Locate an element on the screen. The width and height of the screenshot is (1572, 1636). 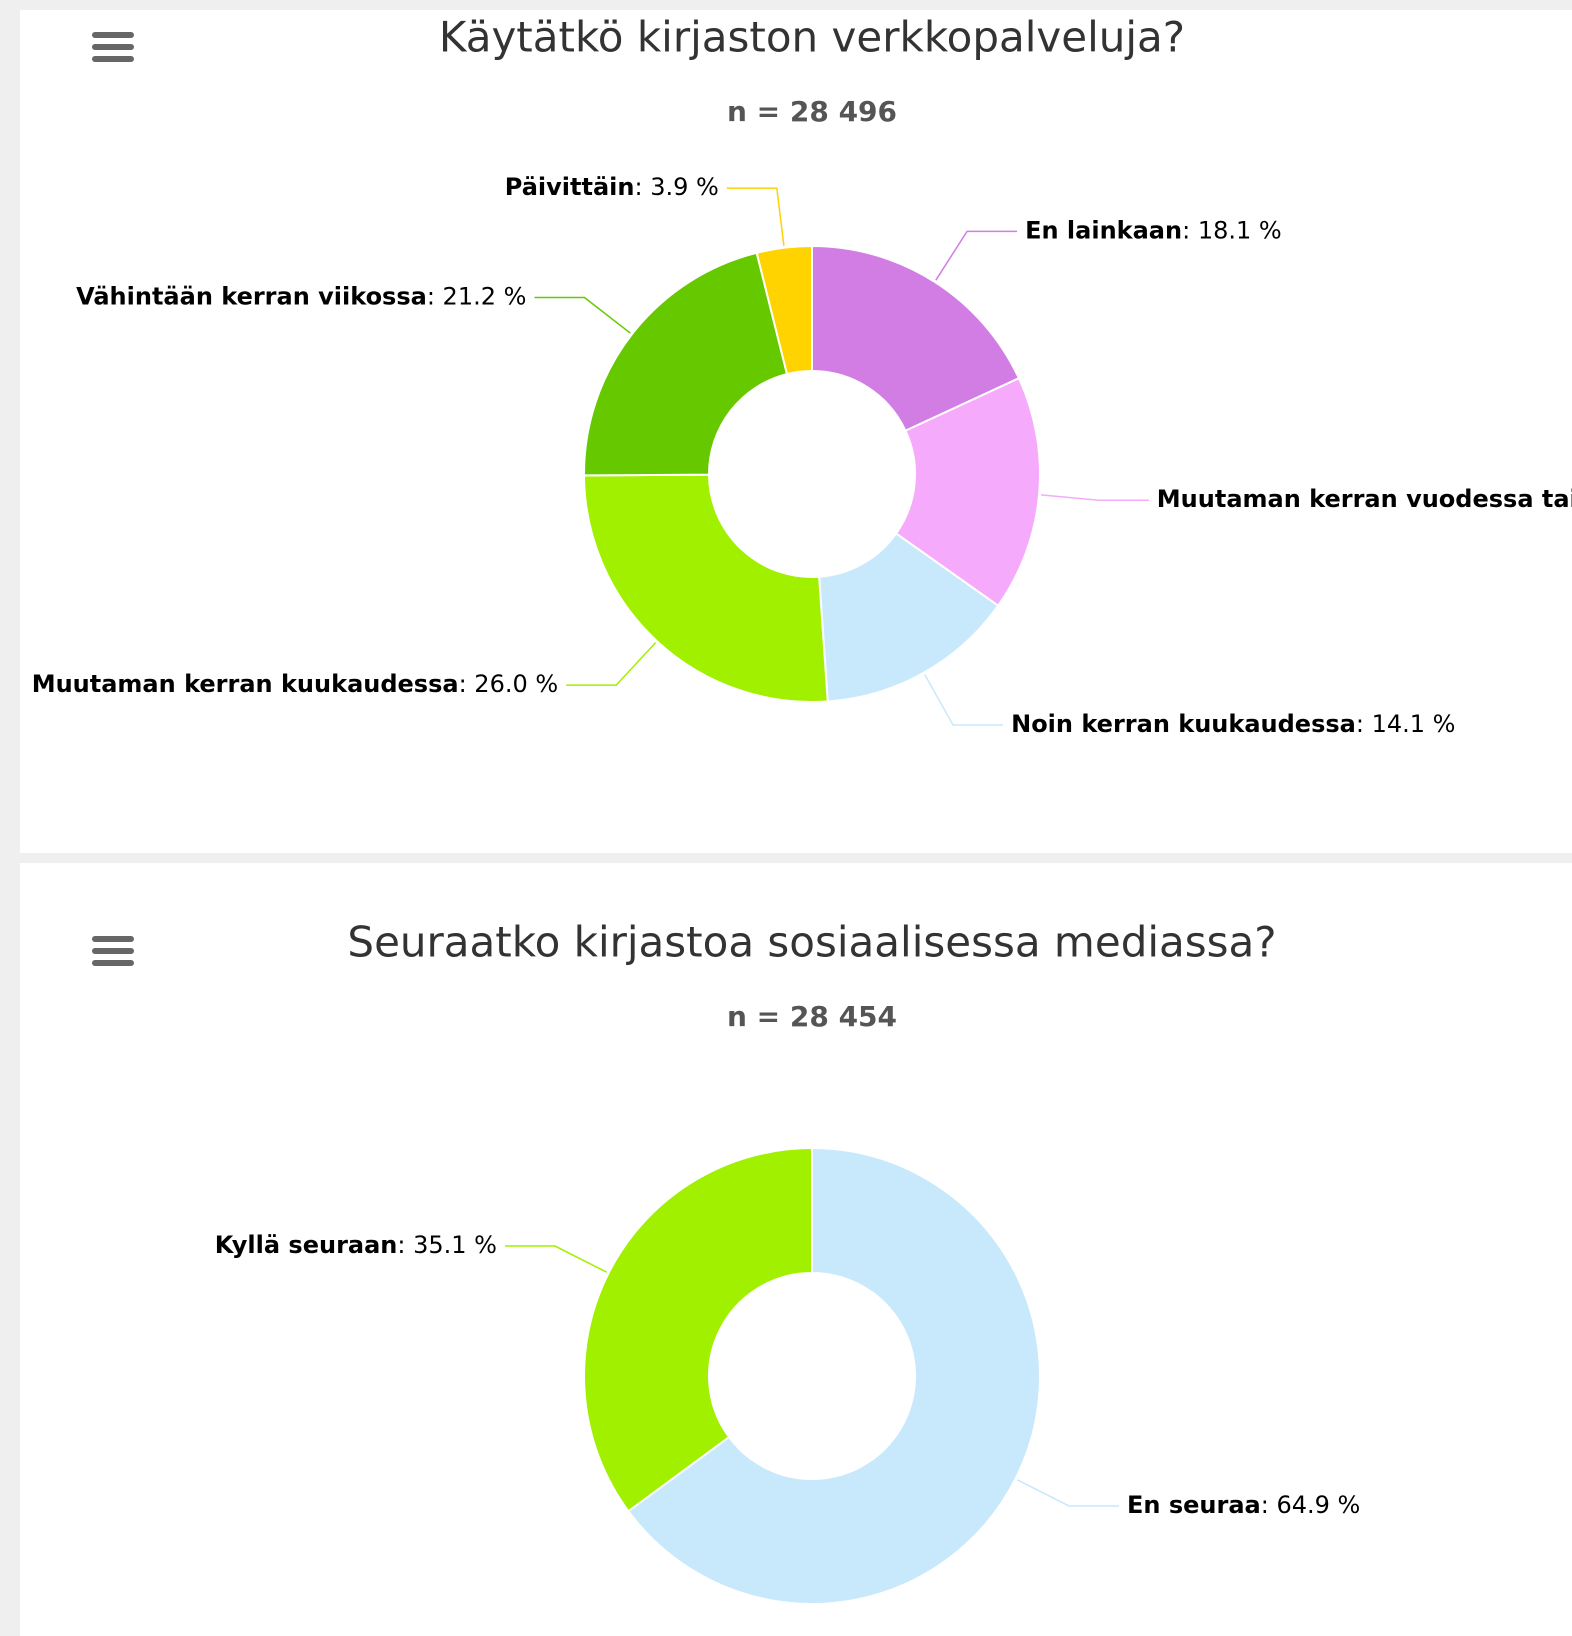
data-label: Kyllä seuraan: 35.1 % is located at coordinates (356, 1245).